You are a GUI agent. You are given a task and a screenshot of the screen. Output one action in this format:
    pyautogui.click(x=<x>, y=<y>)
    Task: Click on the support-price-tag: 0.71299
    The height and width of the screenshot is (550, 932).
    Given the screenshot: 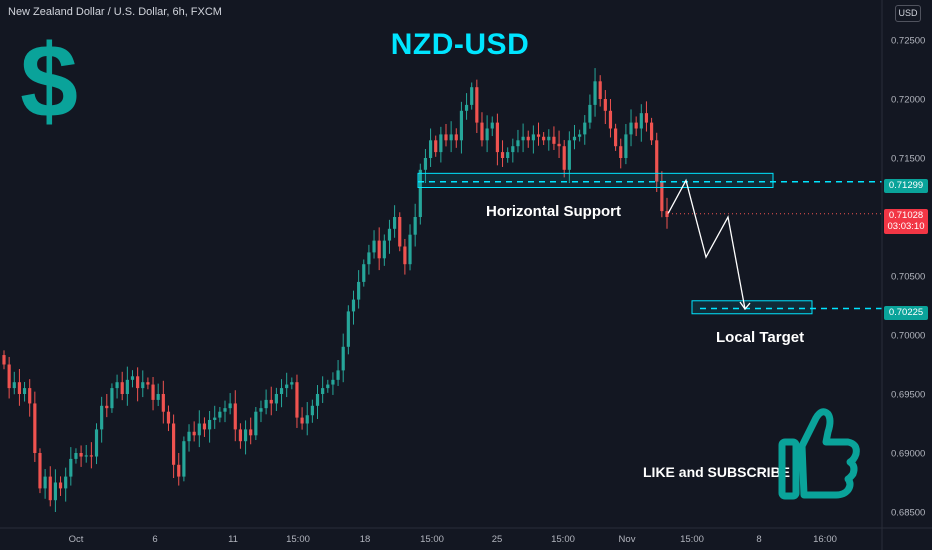 What is the action you would take?
    pyautogui.click(x=906, y=186)
    